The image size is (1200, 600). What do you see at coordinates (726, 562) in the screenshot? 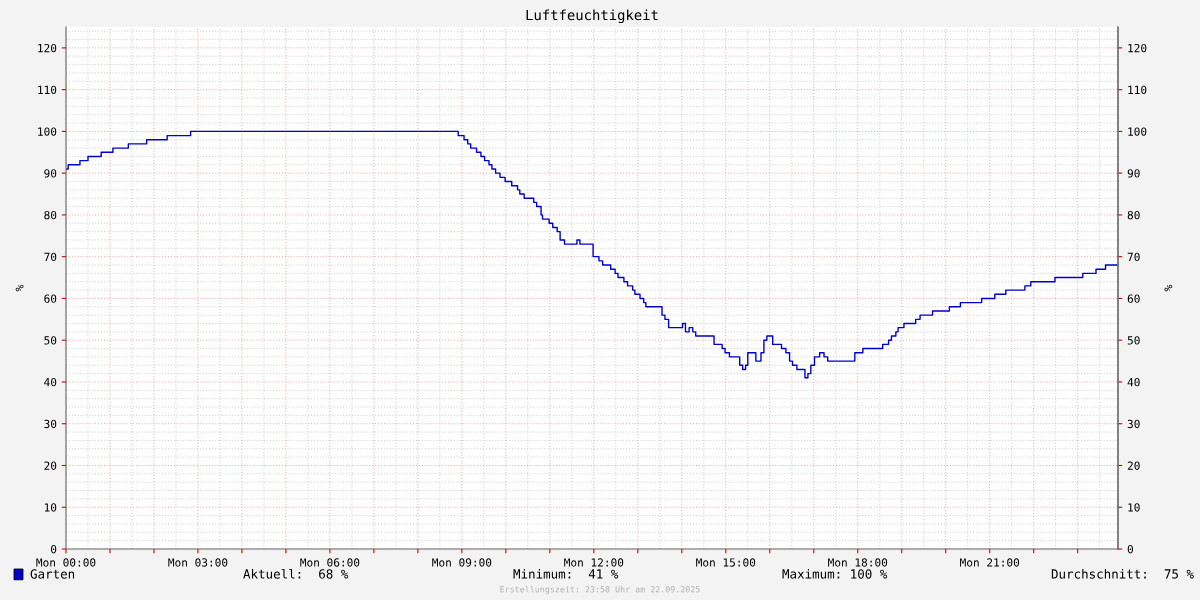
I see `x-tick-label: Mon 15:00` at bounding box center [726, 562].